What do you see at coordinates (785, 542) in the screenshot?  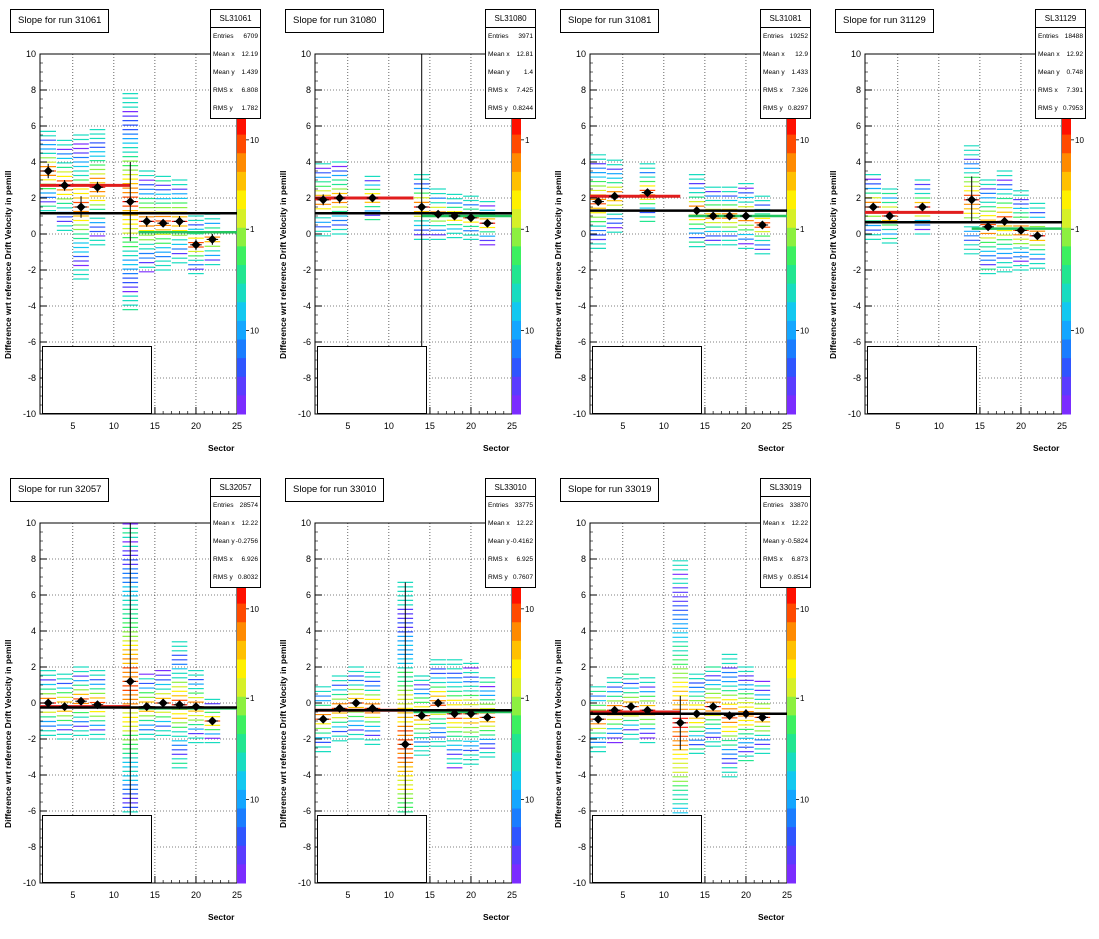 I see `stats-row-mean_y: Mean y -0.5824` at bounding box center [785, 542].